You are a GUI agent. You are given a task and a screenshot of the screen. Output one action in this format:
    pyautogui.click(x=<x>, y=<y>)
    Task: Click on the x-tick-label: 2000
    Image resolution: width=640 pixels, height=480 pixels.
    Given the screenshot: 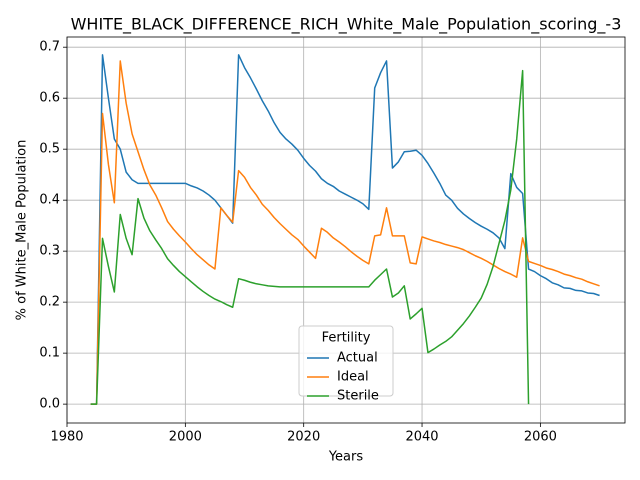 What is the action you would take?
    pyautogui.click(x=185, y=437)
    